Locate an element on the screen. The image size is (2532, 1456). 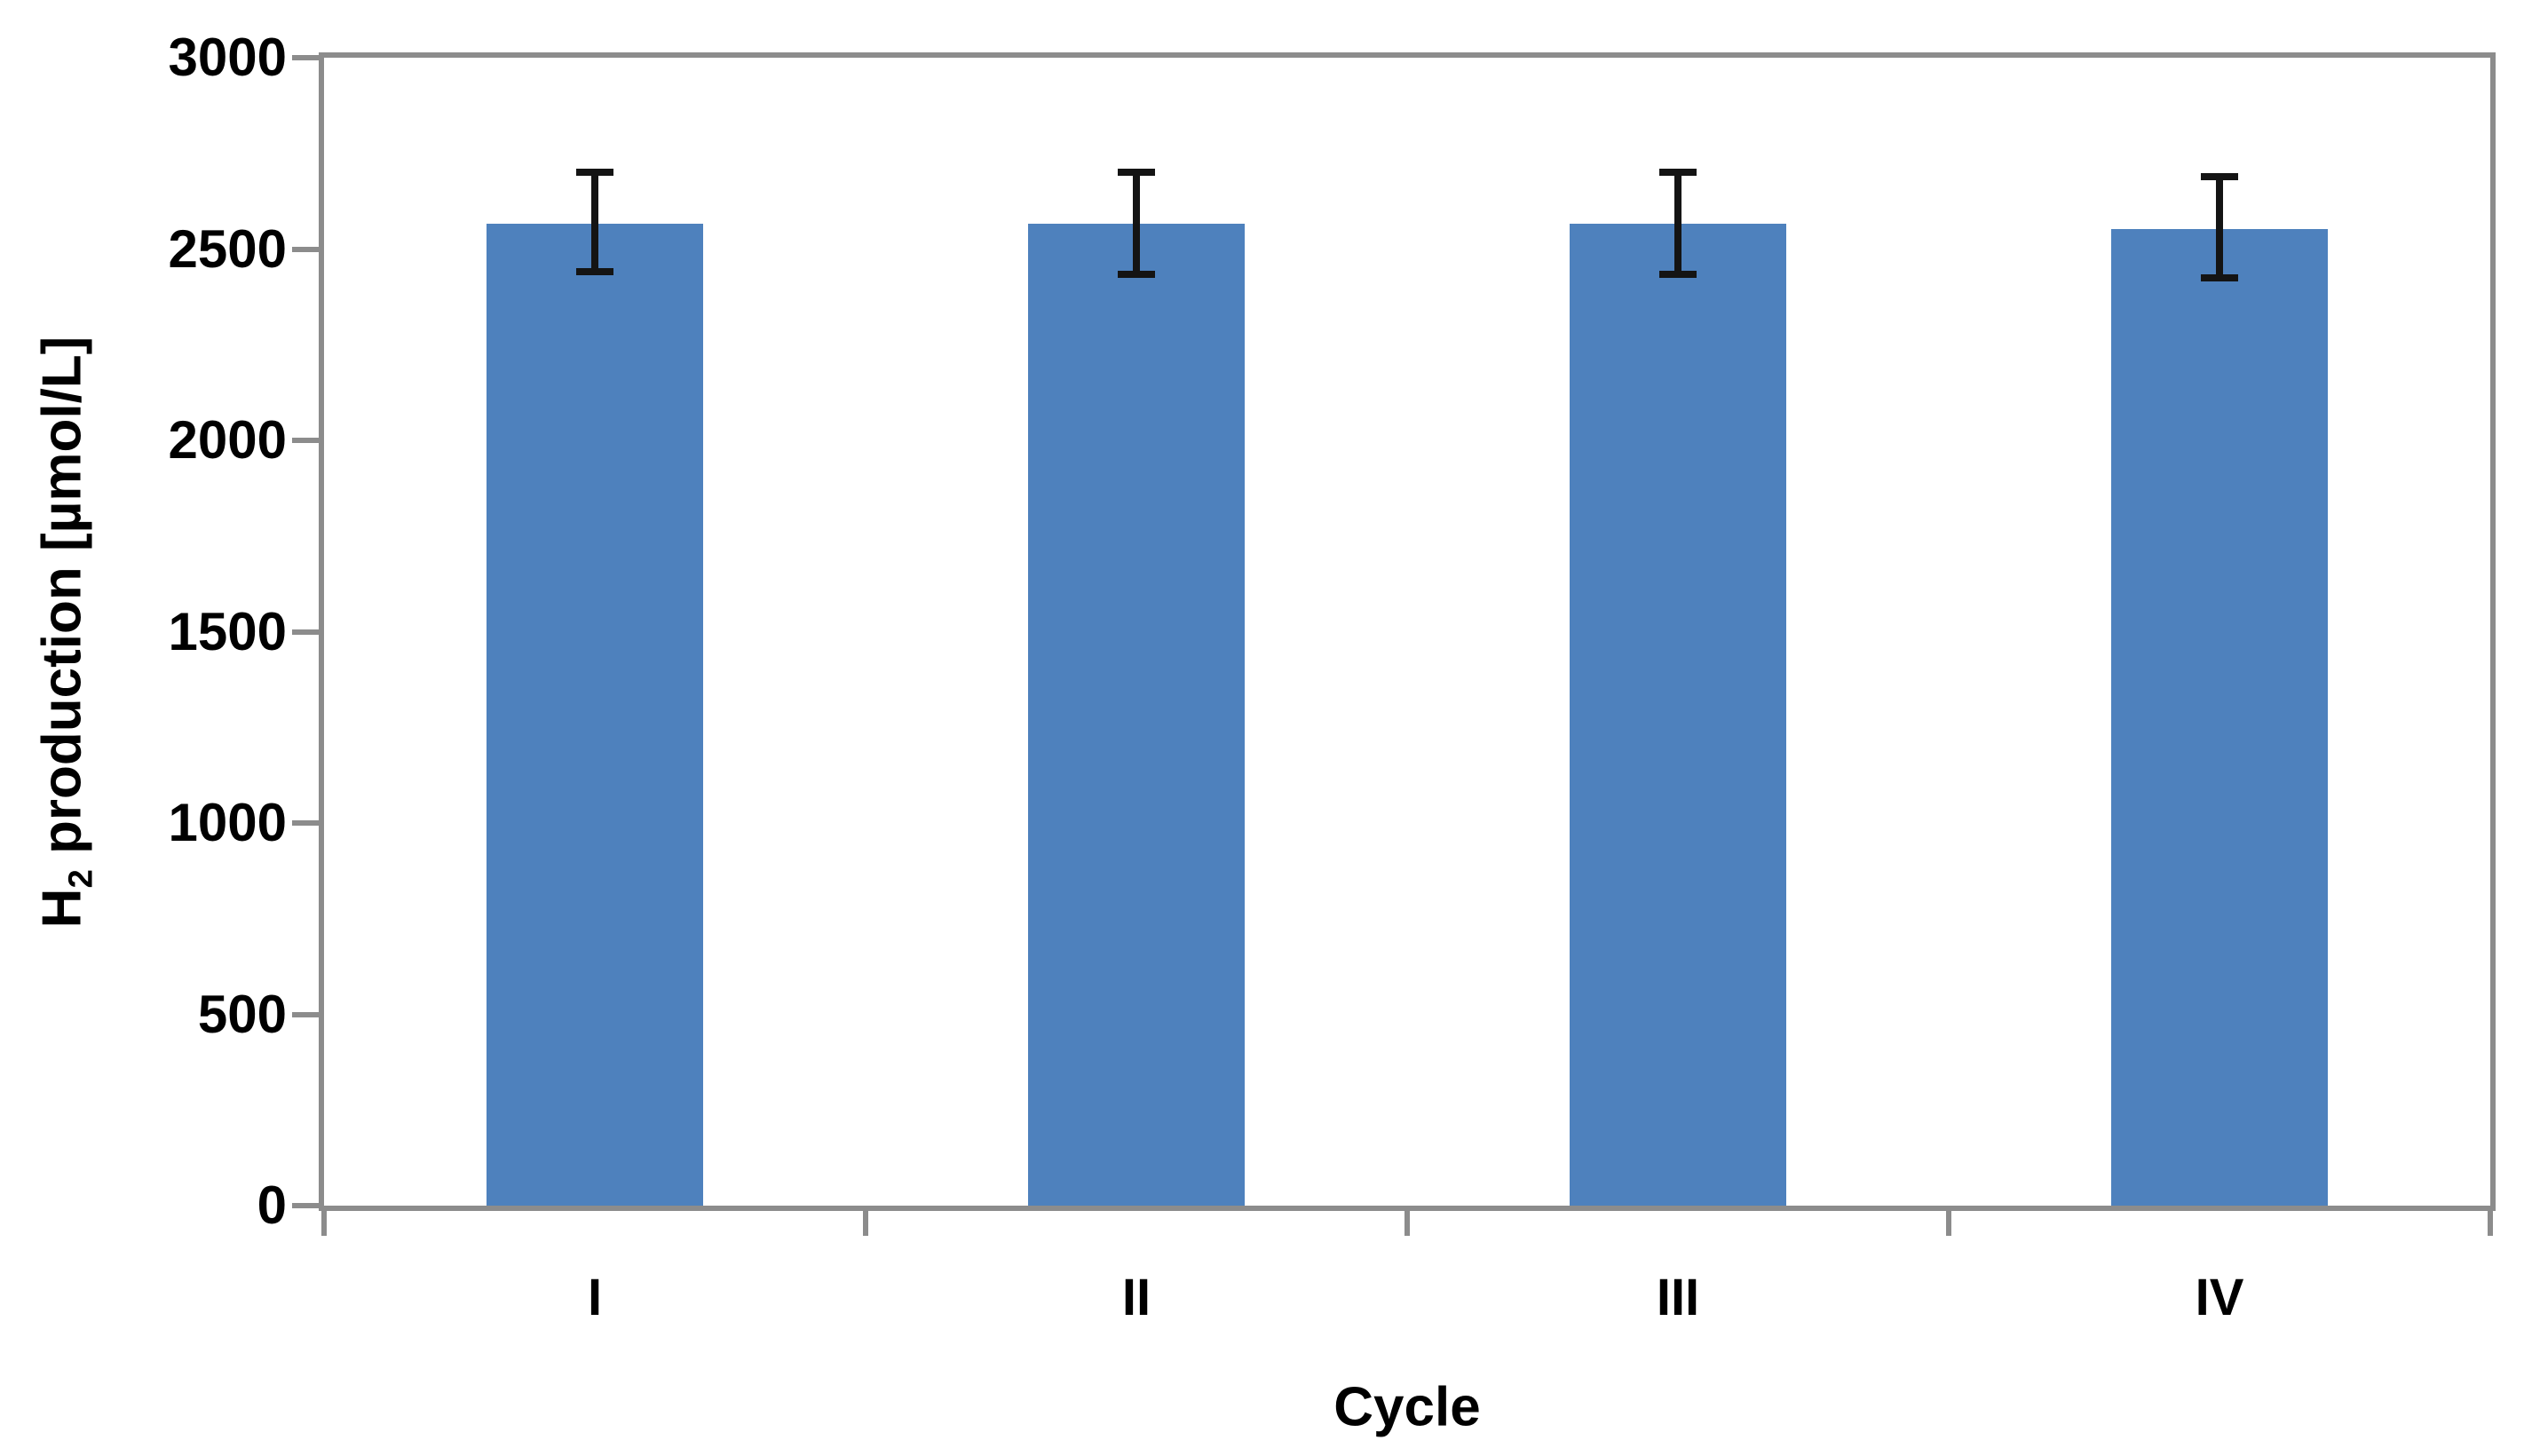
bar-cycle-IV is located at coordinates (2219, 717).